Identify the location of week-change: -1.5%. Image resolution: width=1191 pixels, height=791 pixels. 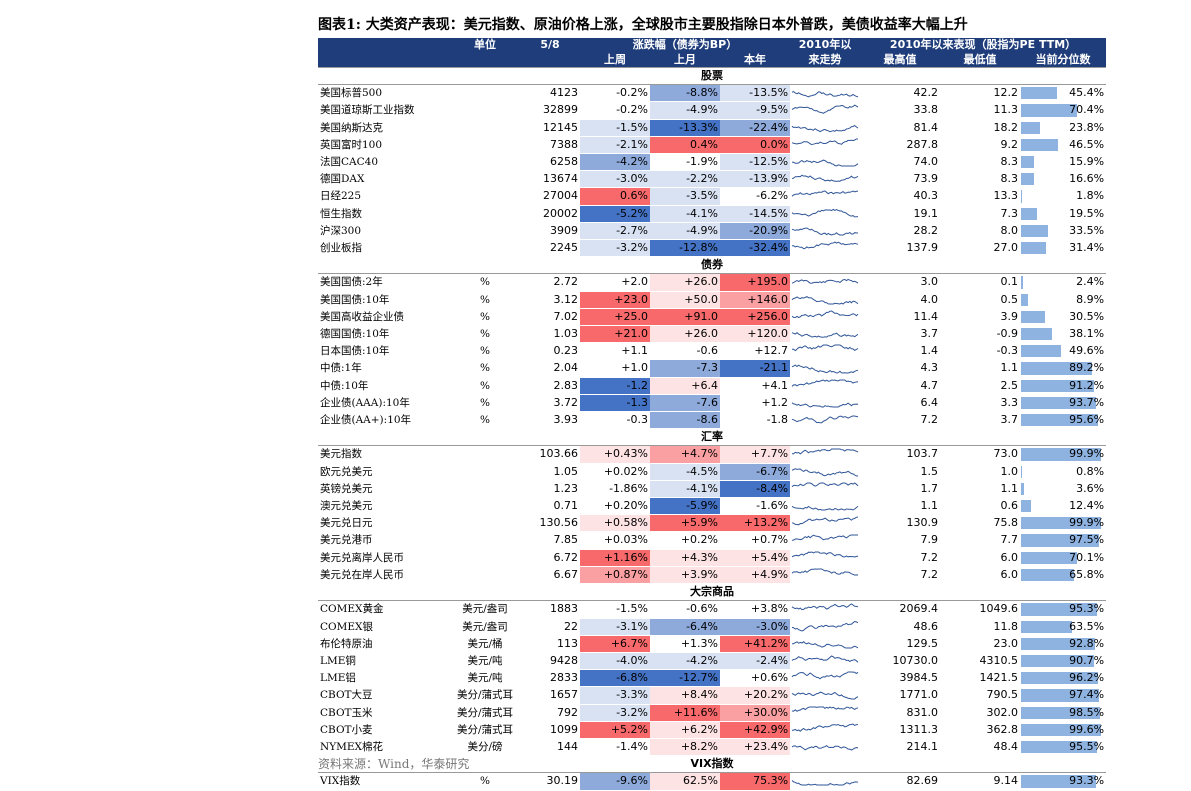
(615, 609).